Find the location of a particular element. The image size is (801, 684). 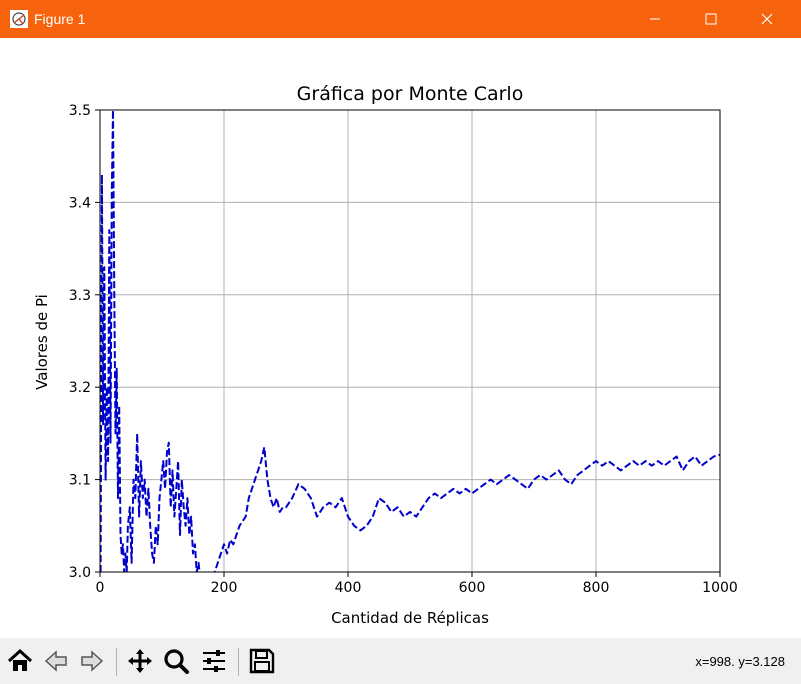

figure-app-icon is located at coordinates (19, 19).